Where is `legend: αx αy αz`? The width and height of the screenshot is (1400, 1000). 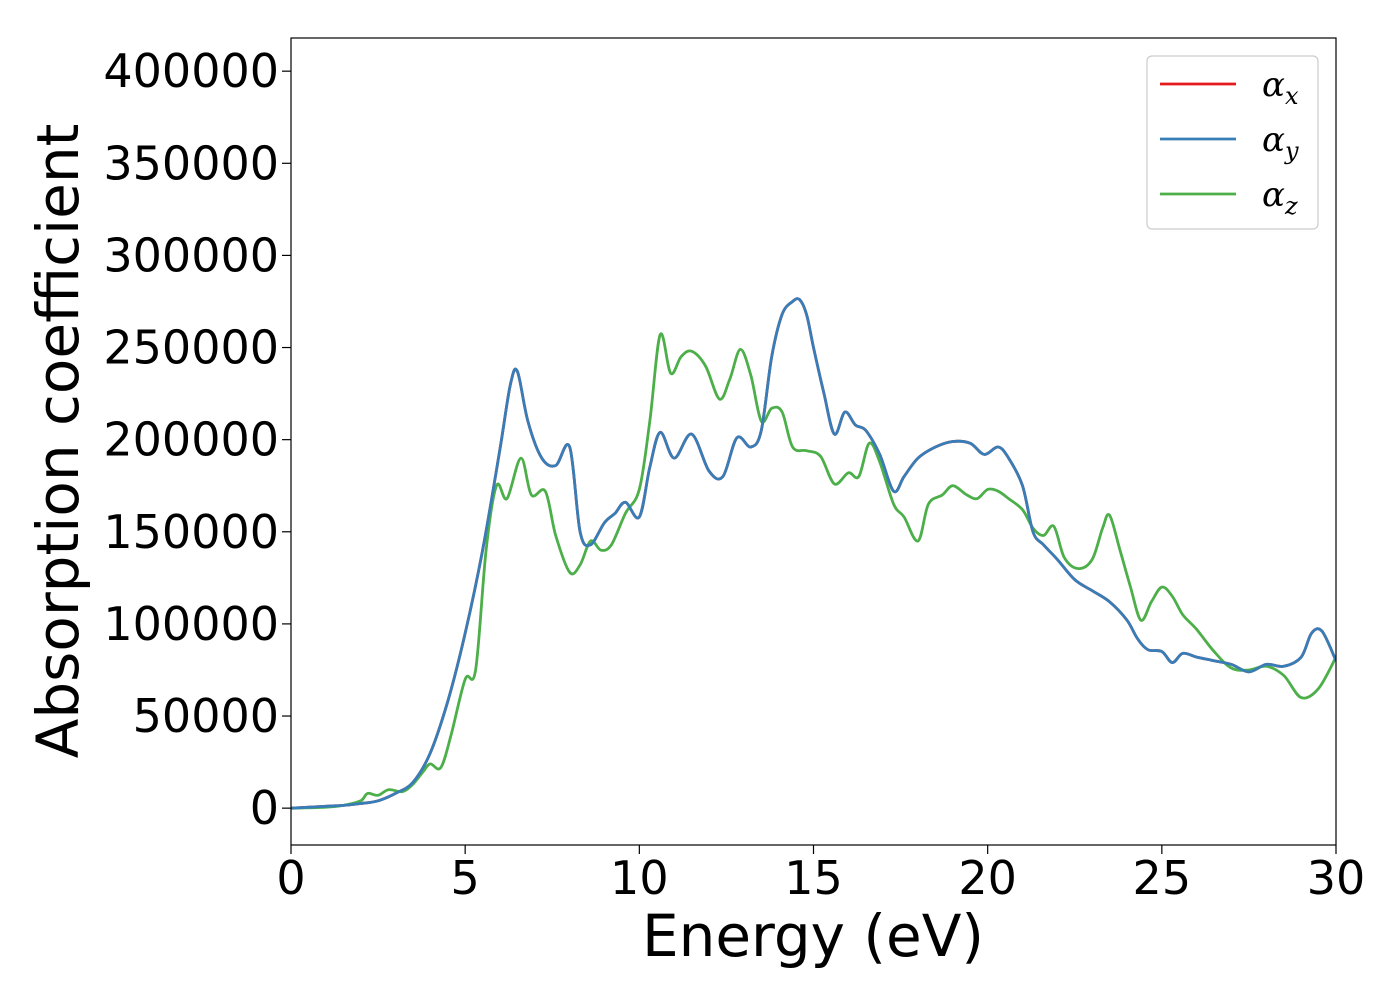
legend: αx αy αz is located at coordinates (1232, 142).